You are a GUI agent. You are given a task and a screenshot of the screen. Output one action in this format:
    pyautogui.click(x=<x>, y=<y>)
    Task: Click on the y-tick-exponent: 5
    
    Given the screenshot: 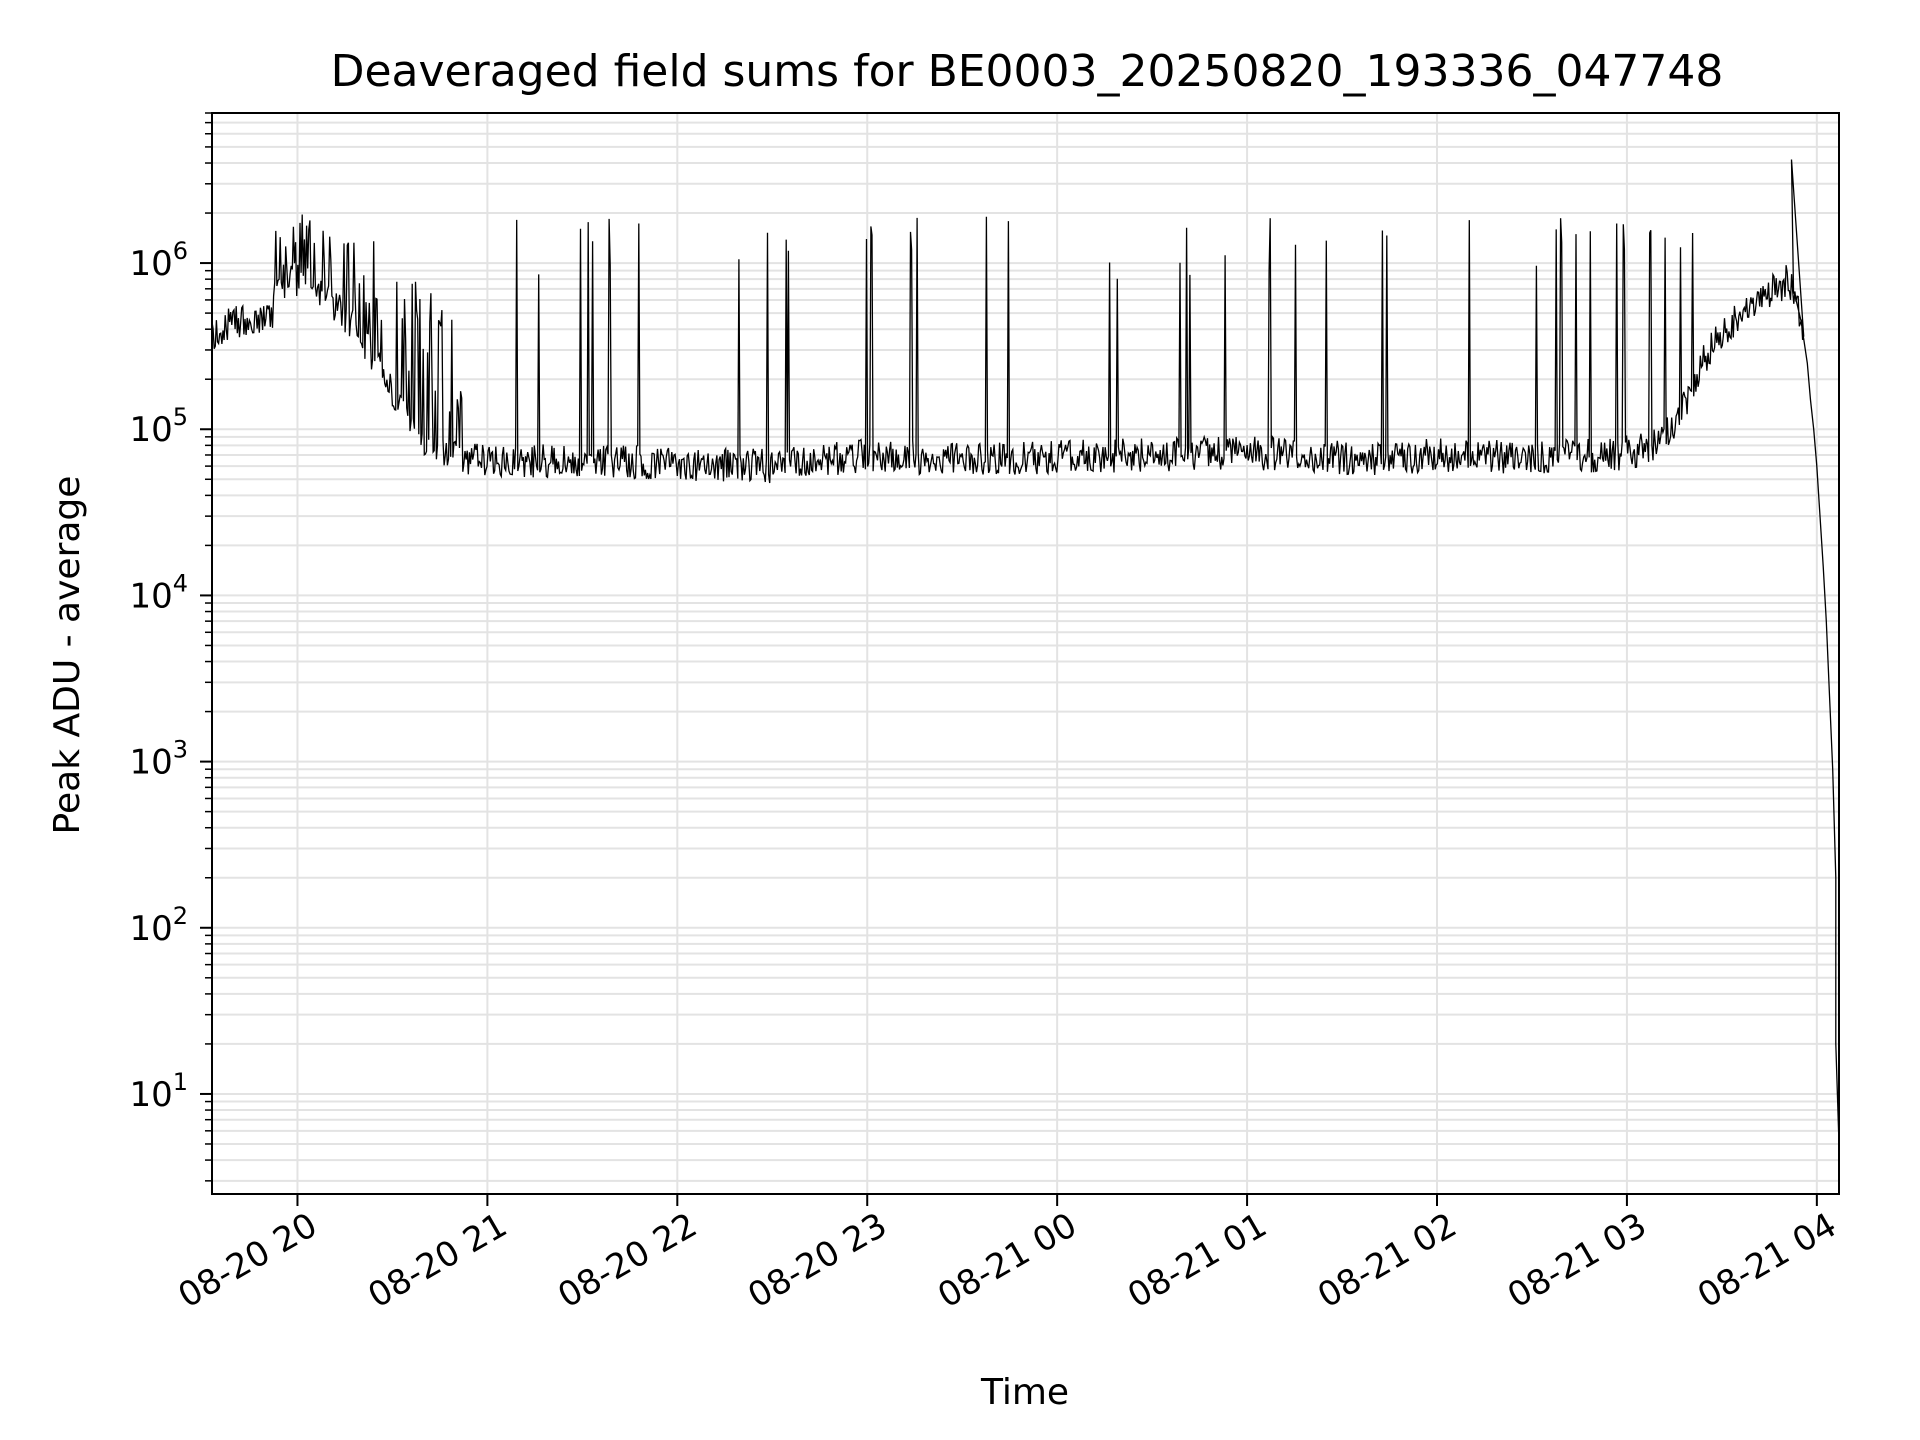 What is the action you would take?
    pyautogui.click(x=180, y=417)
    